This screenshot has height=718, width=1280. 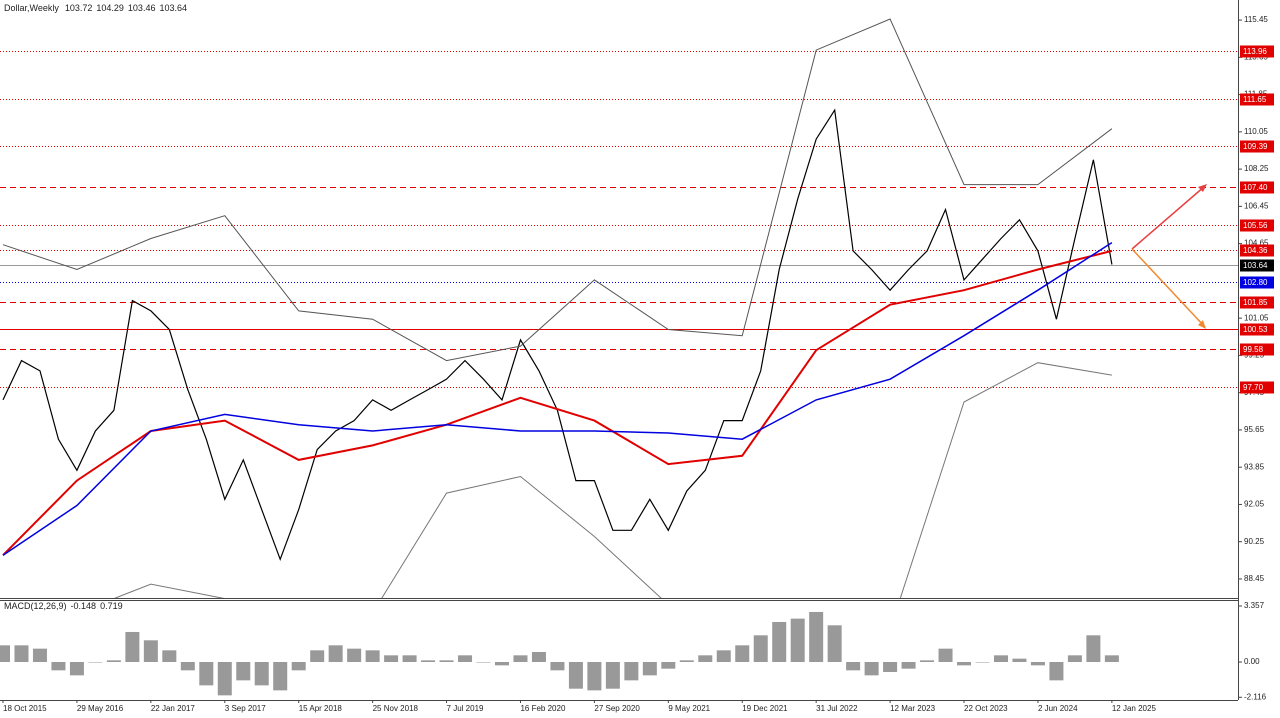 What do you see at coordinates (1255, 696) in the screenshot?
I see `y-tick-label: -2.116` at bounding box center [1255, 696].